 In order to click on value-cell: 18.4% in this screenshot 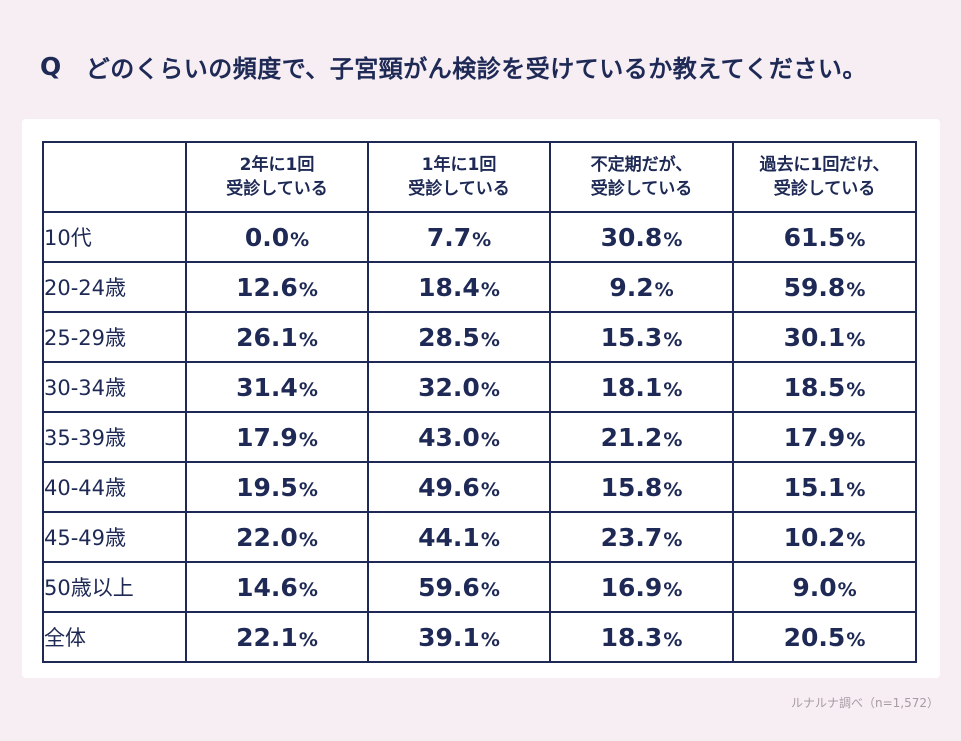, I will do `click(459, 287)`.